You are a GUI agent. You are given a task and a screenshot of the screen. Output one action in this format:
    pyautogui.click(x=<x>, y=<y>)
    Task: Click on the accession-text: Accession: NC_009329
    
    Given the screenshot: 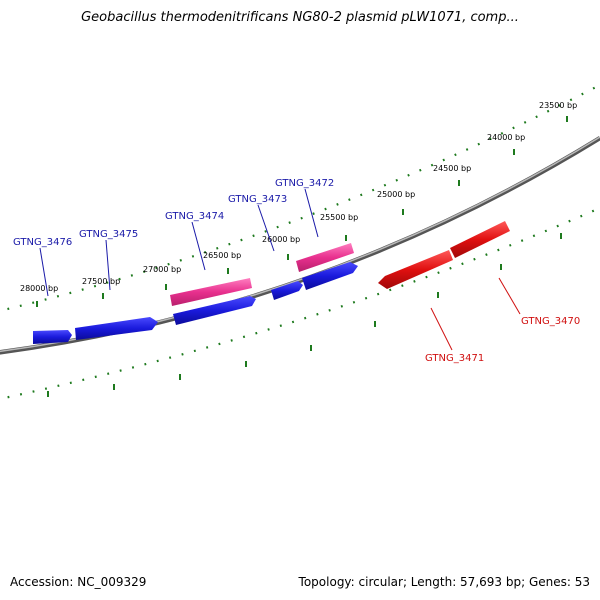 What is the action you would take?
    pyautogui.click(x=78, y=582)
    